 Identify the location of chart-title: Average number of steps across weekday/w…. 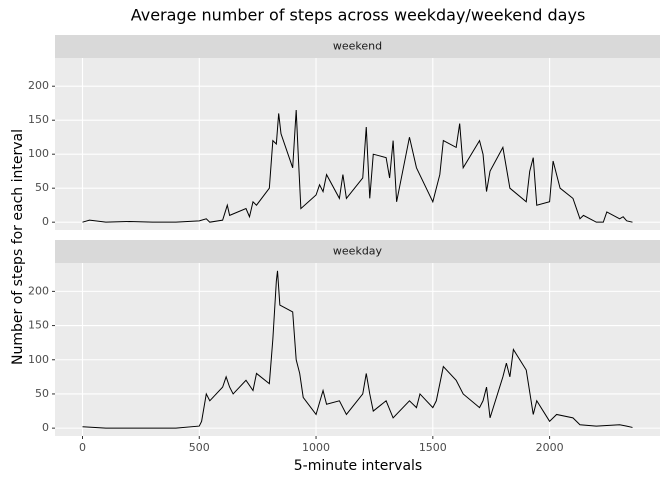
(358, 15).